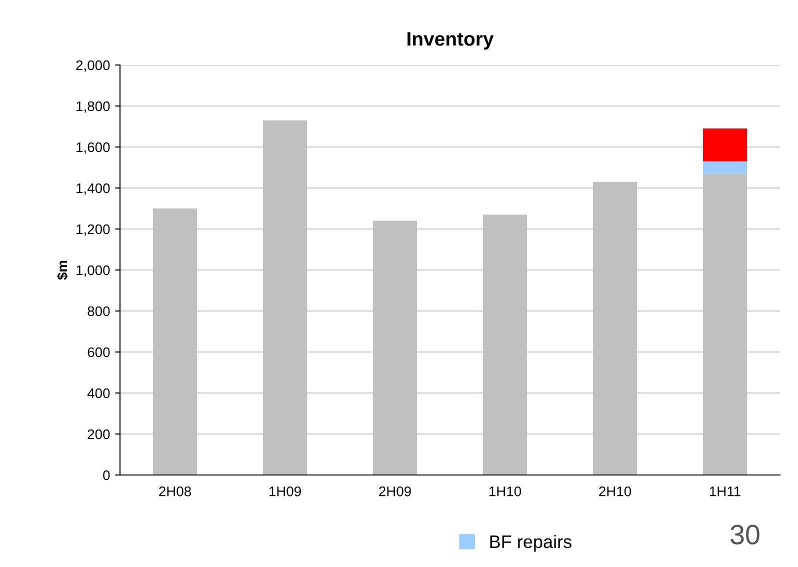 Image resolution: width=798 pixels, height=567 pixels. What do you see at coordinates (93, 189) in the screenshot?
I see `y-tick-label: 1,400` at bounding box center [93, 189].